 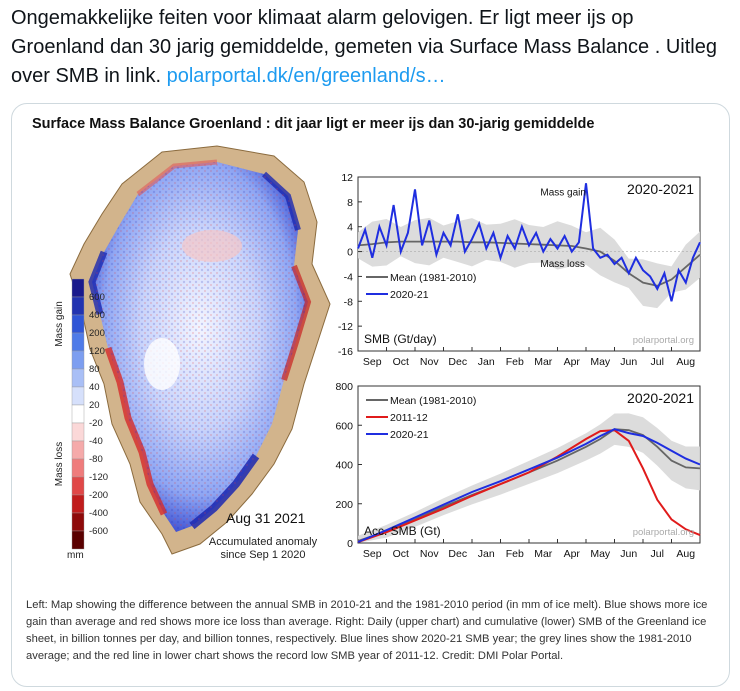 I want to click on scale-tick-label: -80, so click(x=96, y=459).